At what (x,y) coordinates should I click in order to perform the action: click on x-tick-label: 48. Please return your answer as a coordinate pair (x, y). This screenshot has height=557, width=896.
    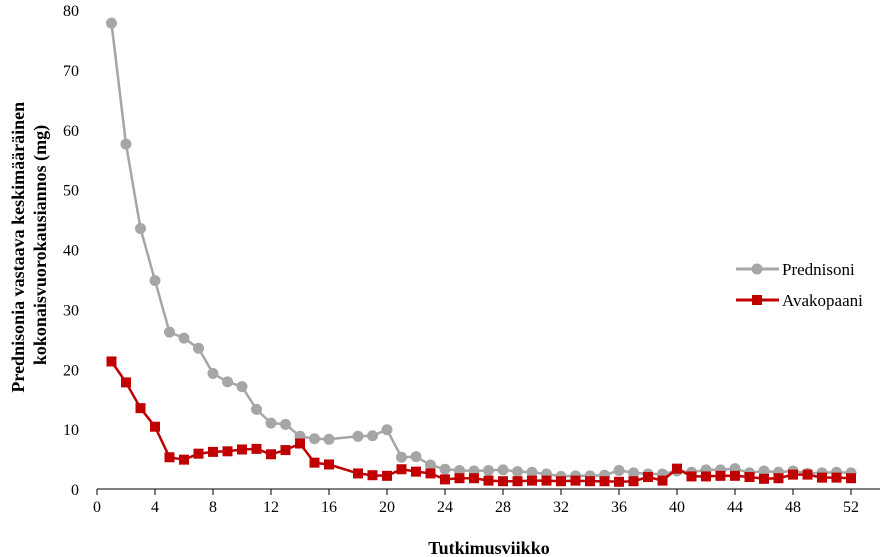
    Looking at the image, I should click on (793, 507).